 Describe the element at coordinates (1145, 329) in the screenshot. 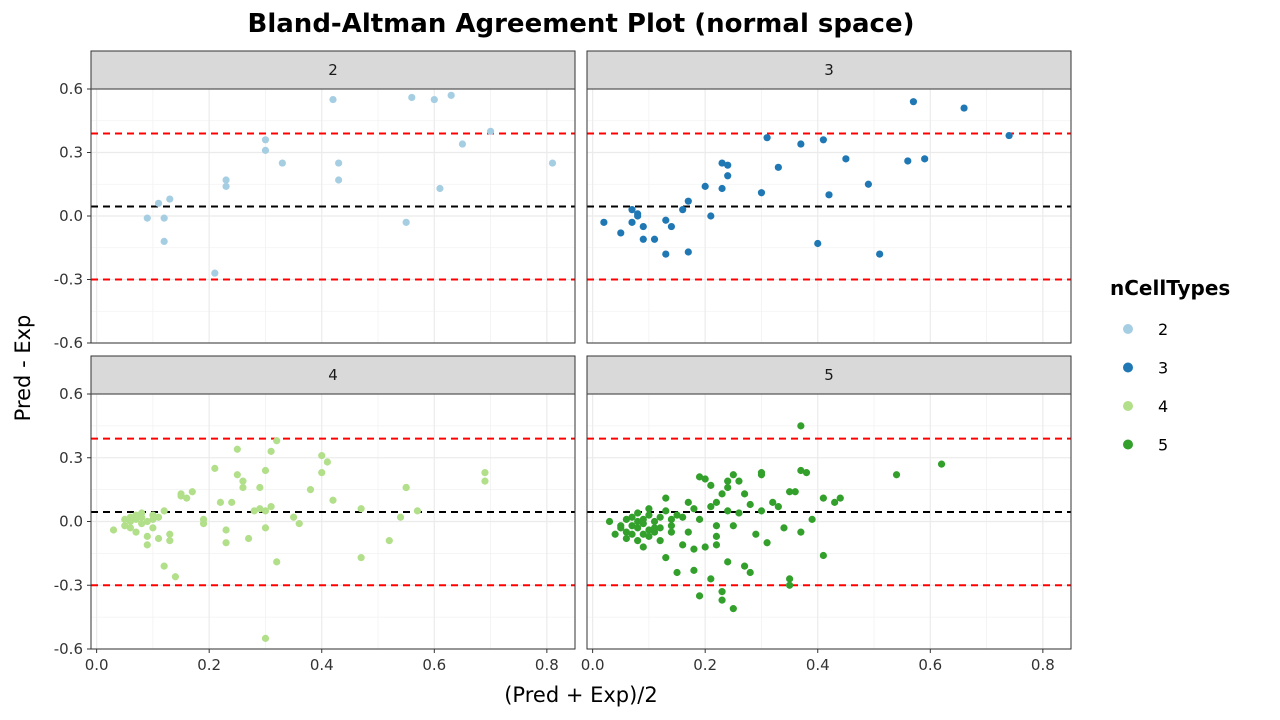

I see `legend-item-2: 2` at that location.